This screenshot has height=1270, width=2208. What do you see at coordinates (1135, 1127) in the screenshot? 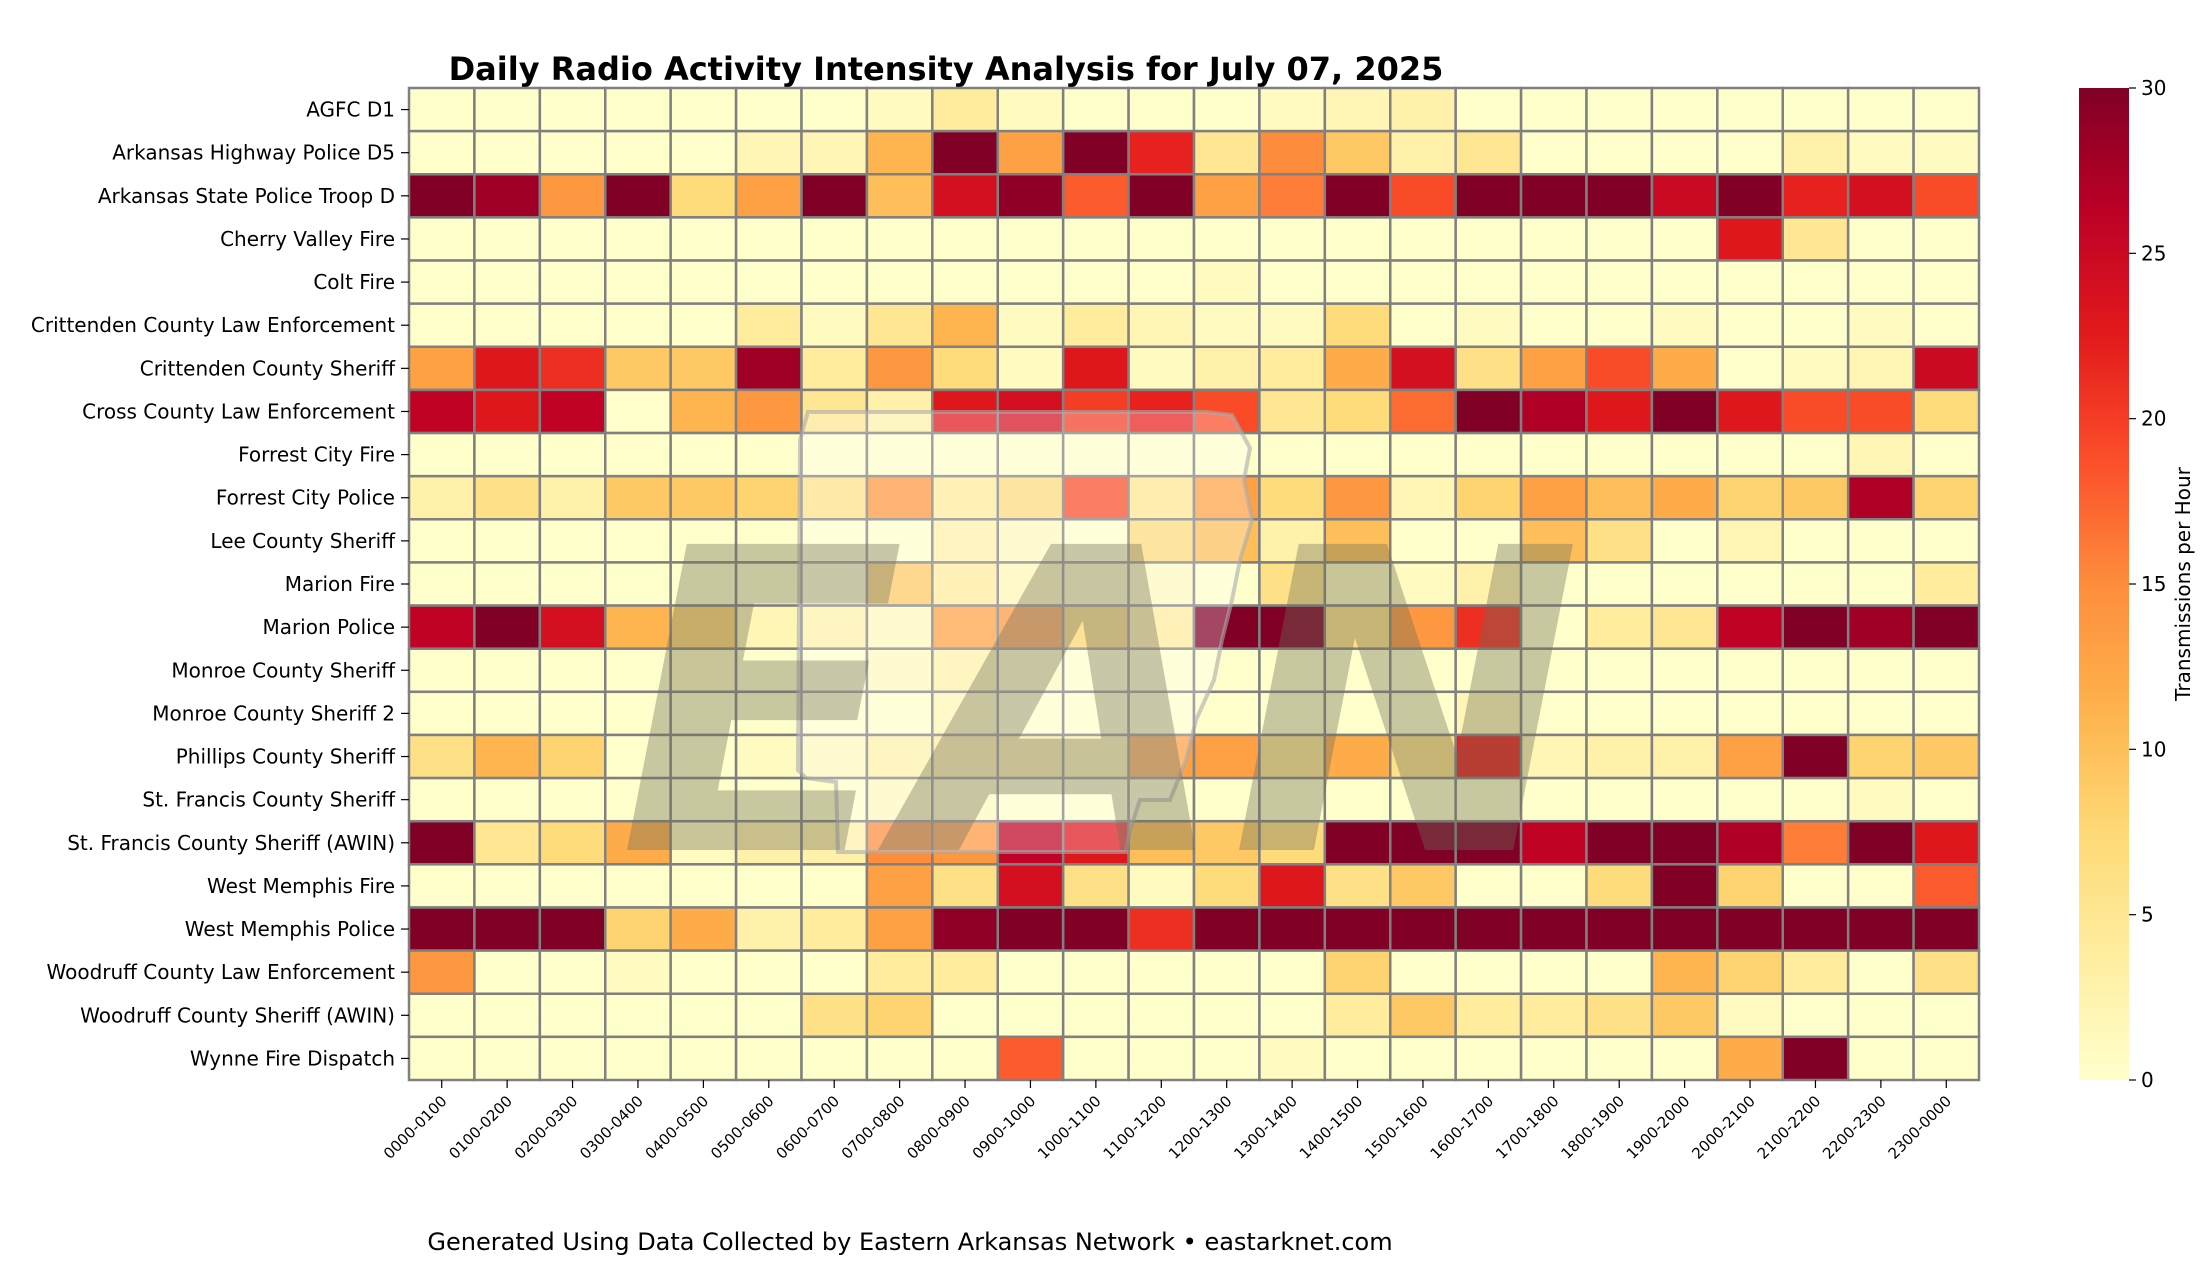
I see `column-label: 1100-1200` at bounding box center [1135, 1127].